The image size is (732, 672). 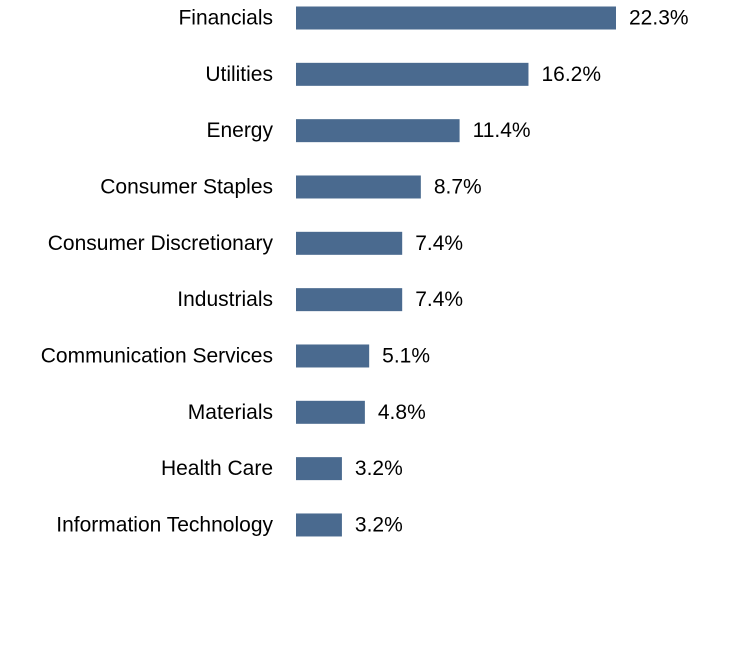 I want to click on value-label-0: 22.3%, so click(x=659, y=18).